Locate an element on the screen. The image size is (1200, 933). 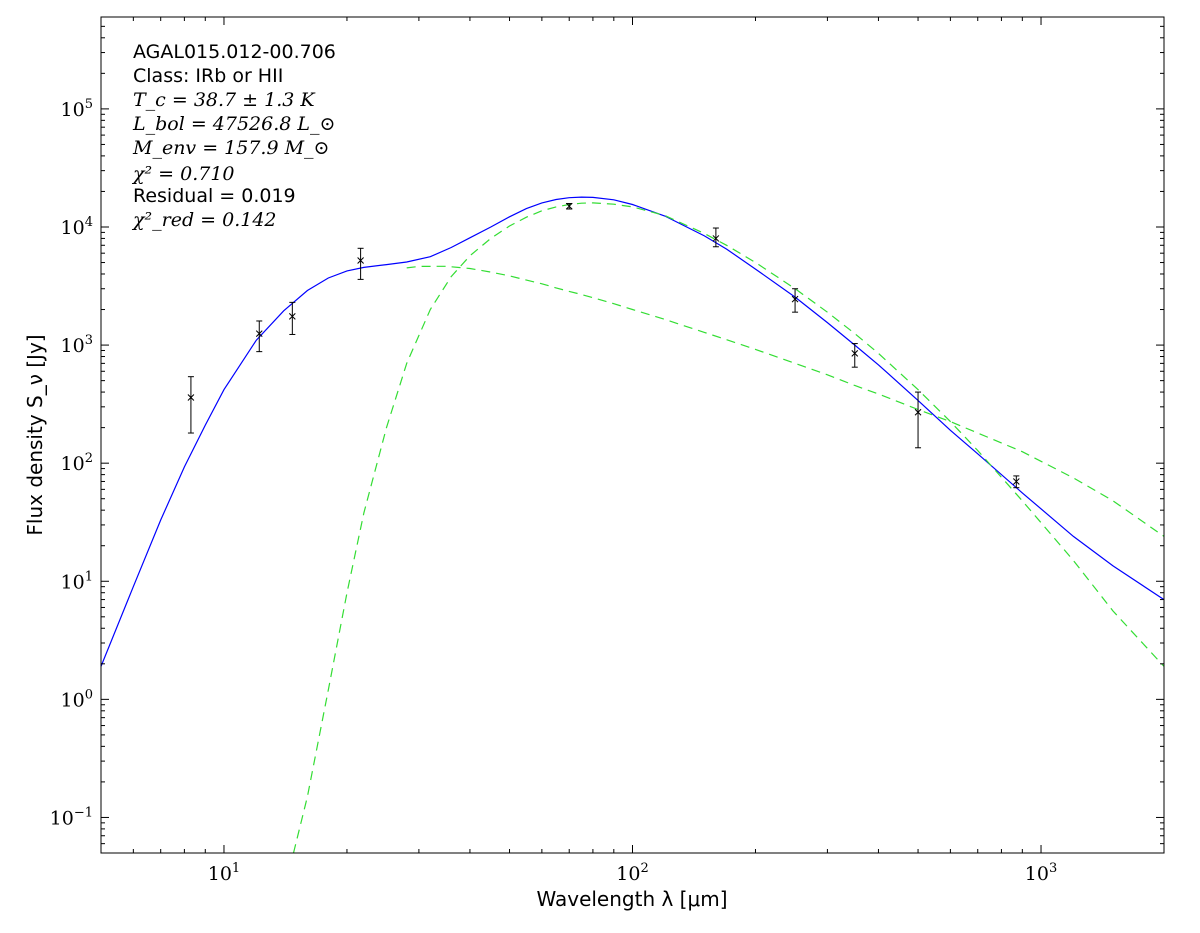
annotation-source: AGAL015.012-00.706 is located at coordinates (234, 52).